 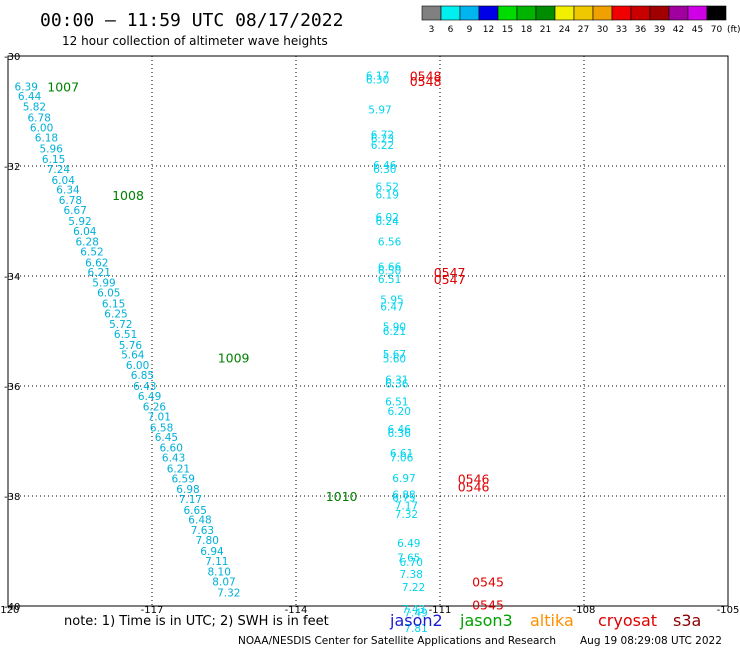 What do you see at coordinates (565, 30) in the screenshot?
I see `scale-label: 24` at bounding box center [565, 30].